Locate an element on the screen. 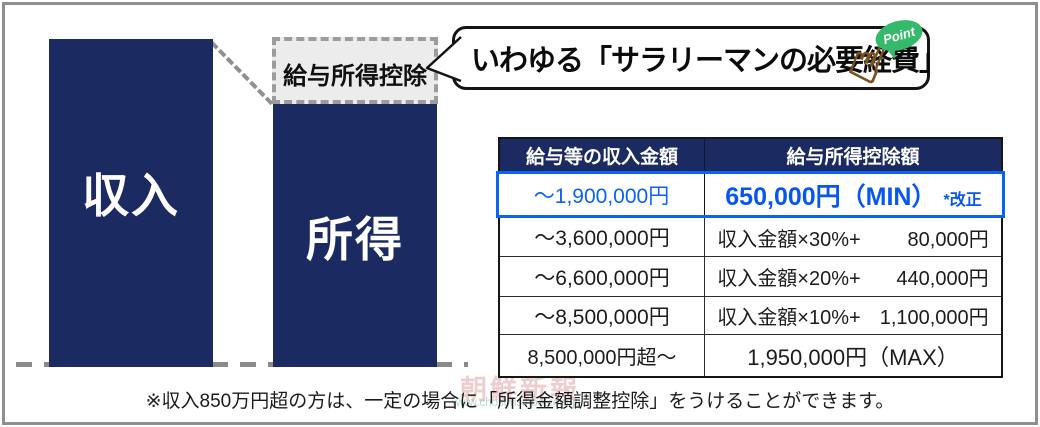 The height and width of the screenshot is (427, 1040). deduction-dashed-box: 給与所得控除 is located at coordinates (355, 70).